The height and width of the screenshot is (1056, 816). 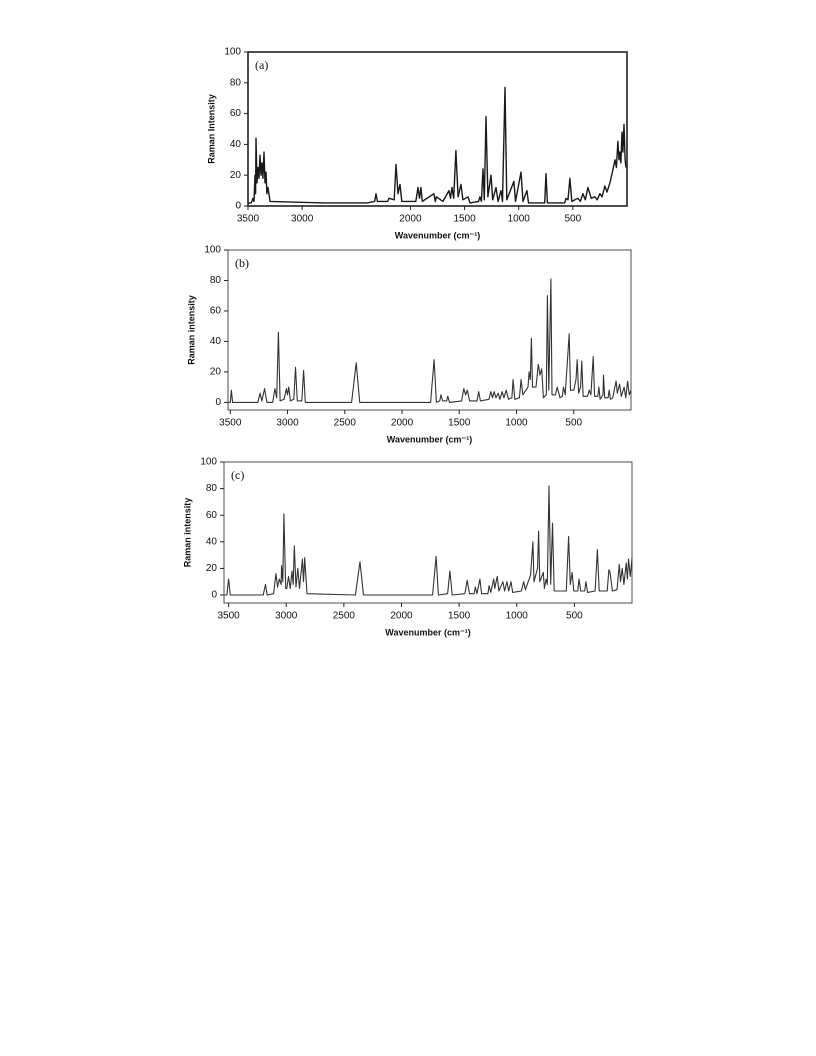 I want to click on panel-label: (c), so click(x=237, y=475).